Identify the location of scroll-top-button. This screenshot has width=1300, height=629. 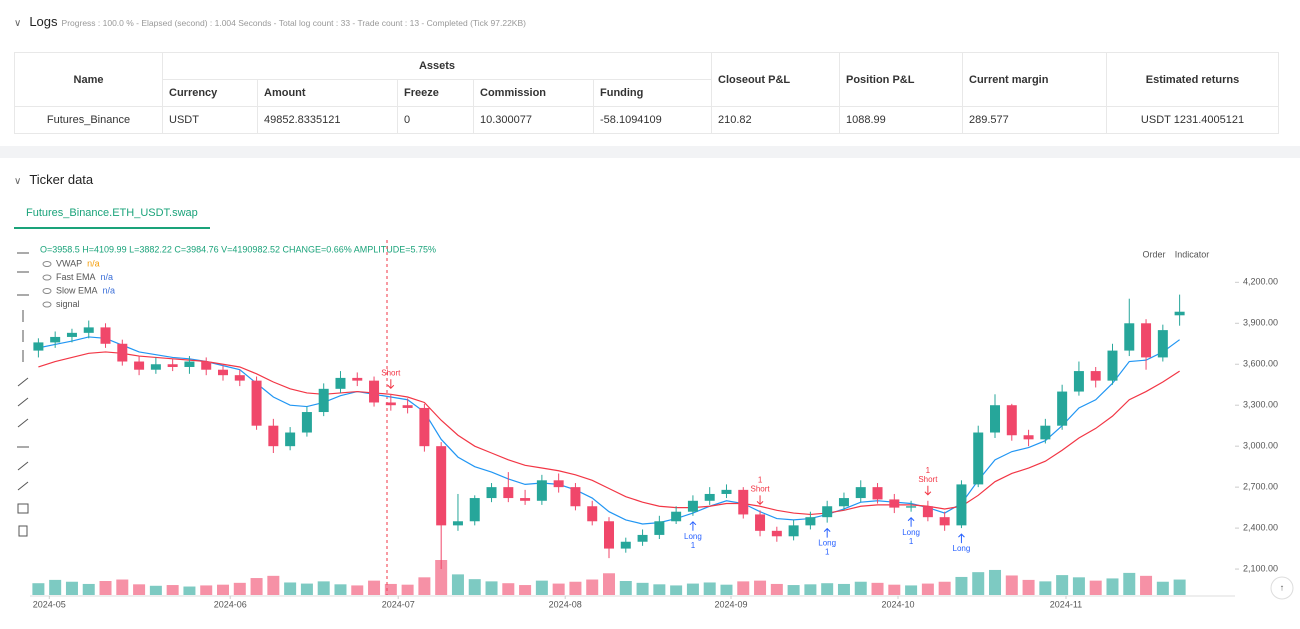
(1282, 588).